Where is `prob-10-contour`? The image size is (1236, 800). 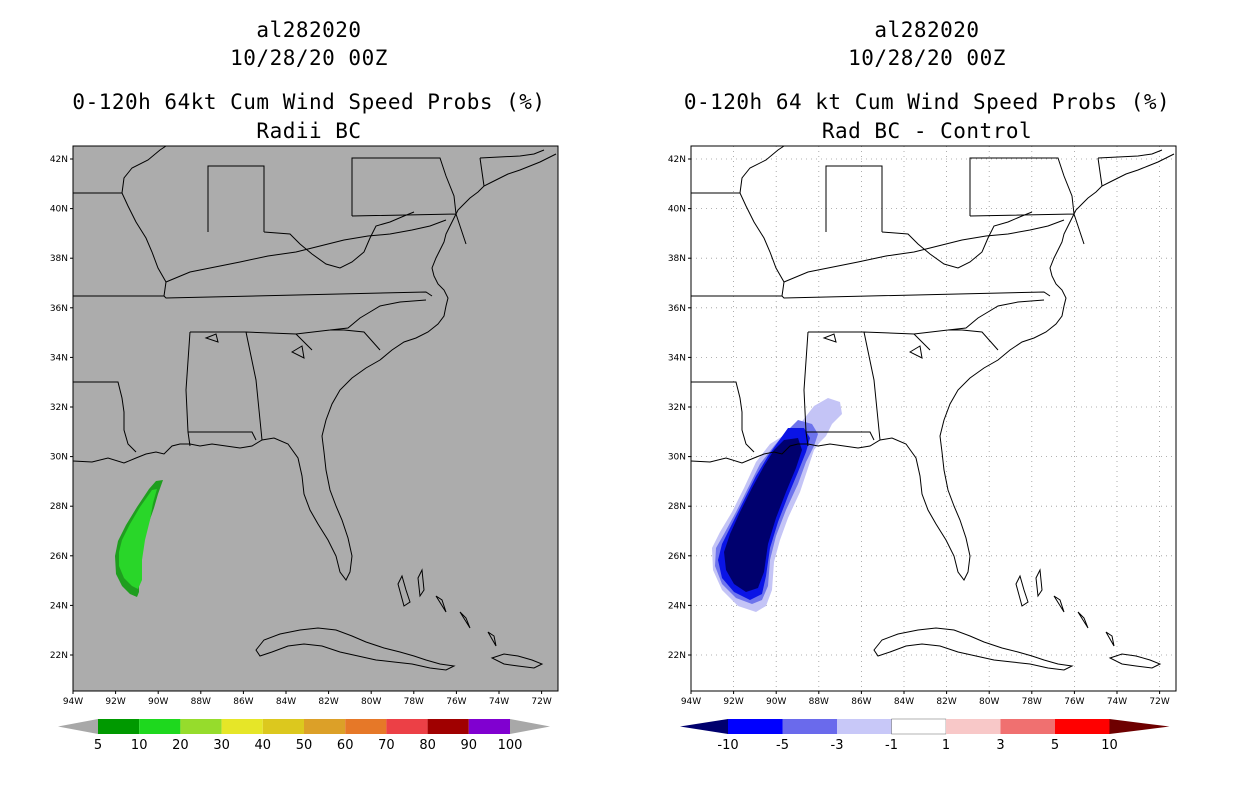
prob-10-contour is located at coordinates (138, 539).